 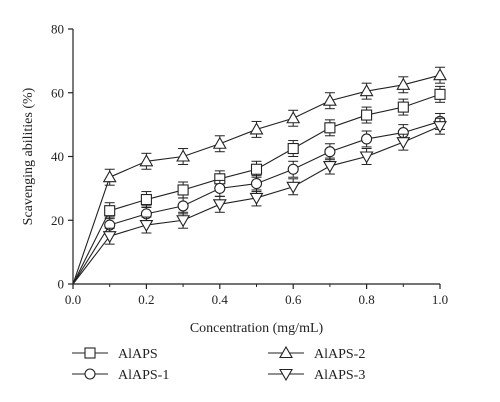 What do you see at coordinates (57, 29) in the screenshot?
I see `y-tick-label: 80` at bounding box center [57, 29].